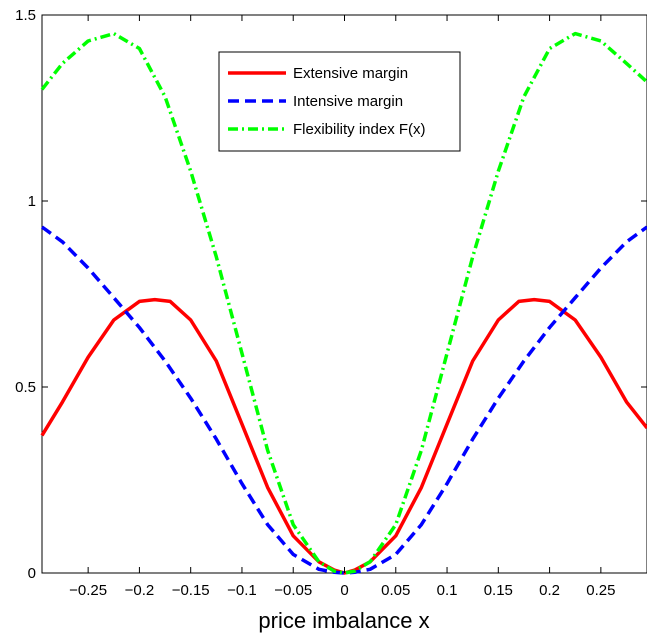 This screenshot has width=647, height=637. I want to click on legend-box, so click(339, 101).